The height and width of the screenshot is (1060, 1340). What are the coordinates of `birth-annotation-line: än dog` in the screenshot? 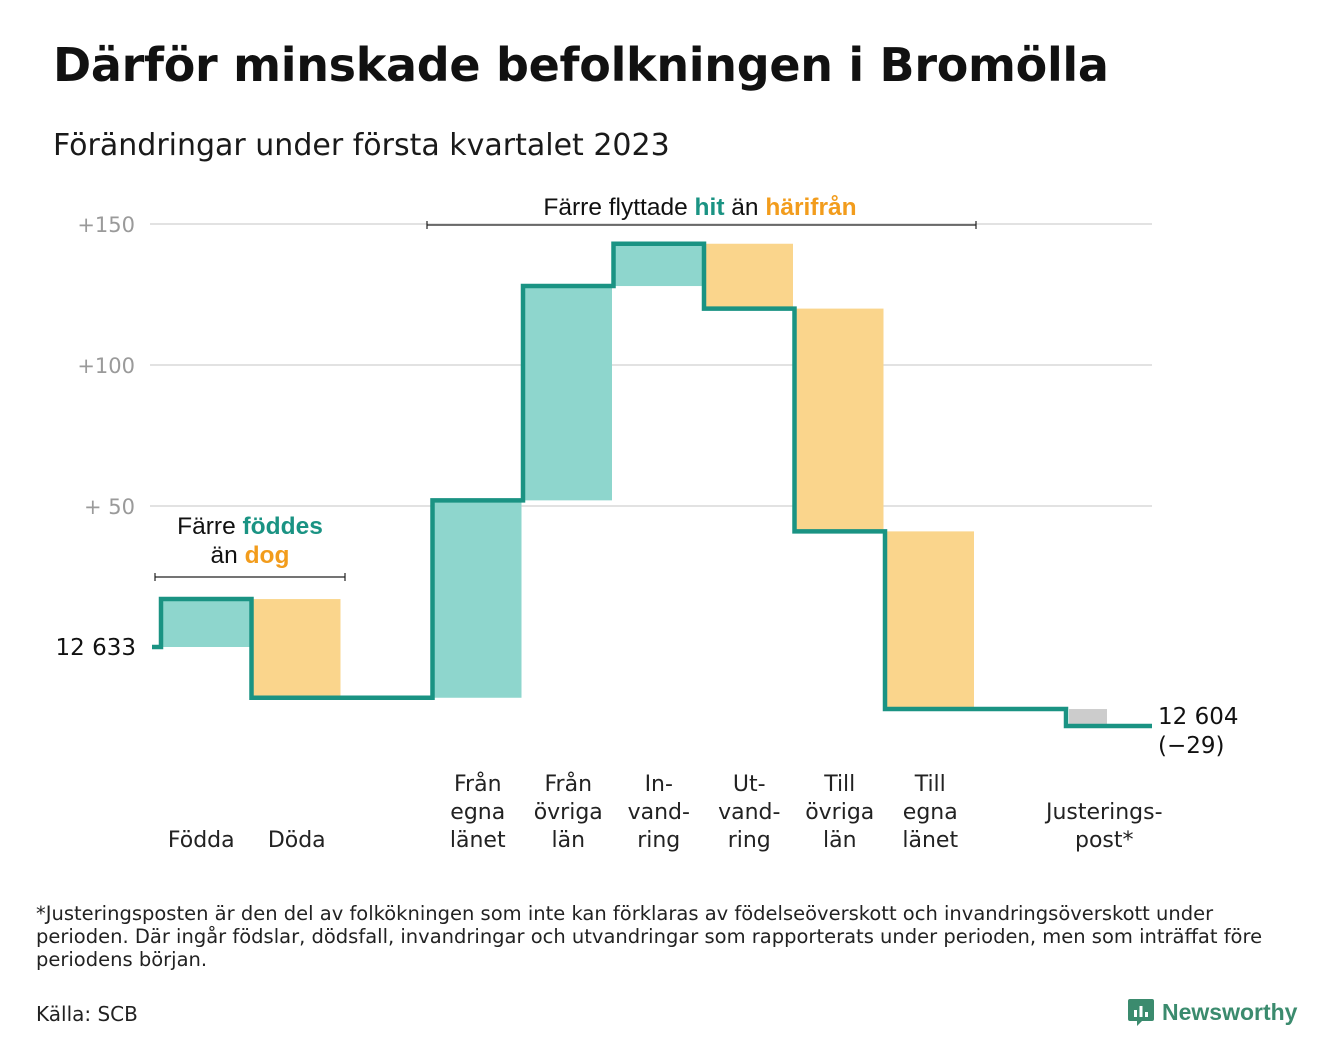 It's located at (250, 555).